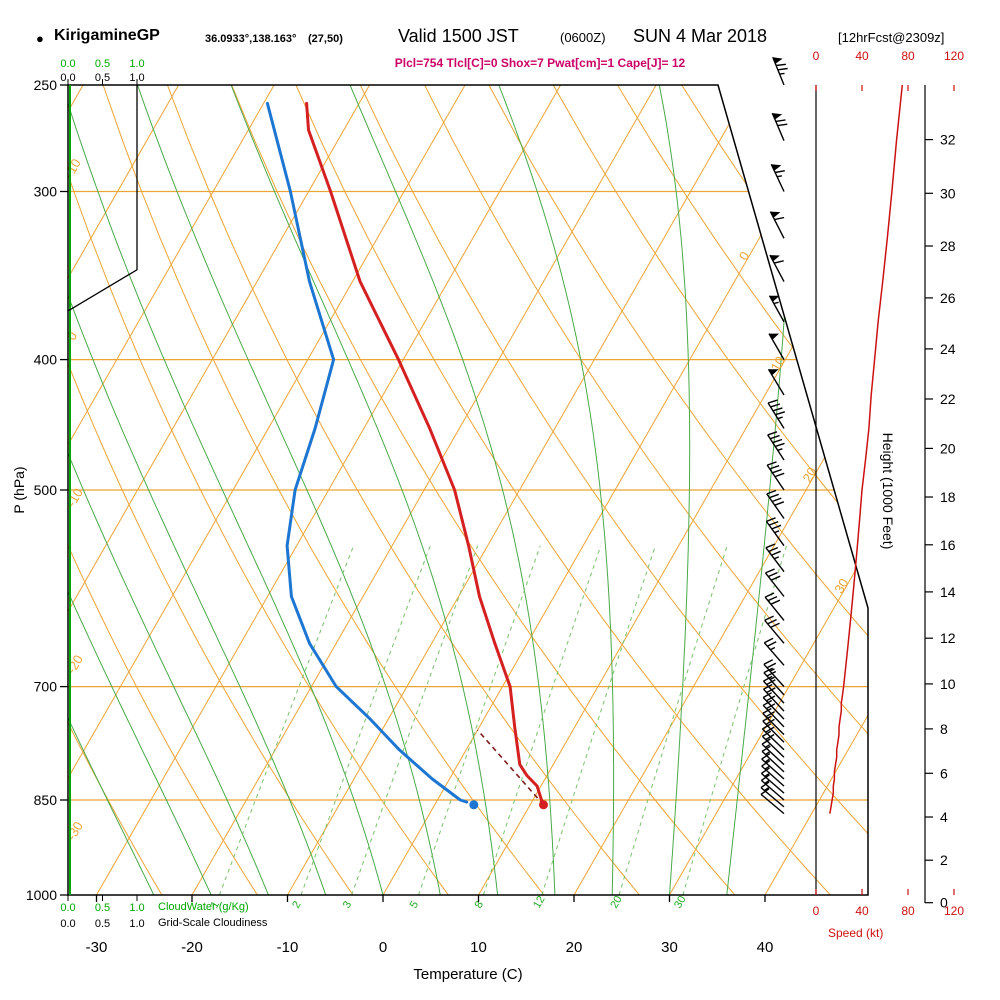 This screenshot has width=1000, height=1000. I want to click on temperature-axis-title: Temperature (C), so click(468, 974).